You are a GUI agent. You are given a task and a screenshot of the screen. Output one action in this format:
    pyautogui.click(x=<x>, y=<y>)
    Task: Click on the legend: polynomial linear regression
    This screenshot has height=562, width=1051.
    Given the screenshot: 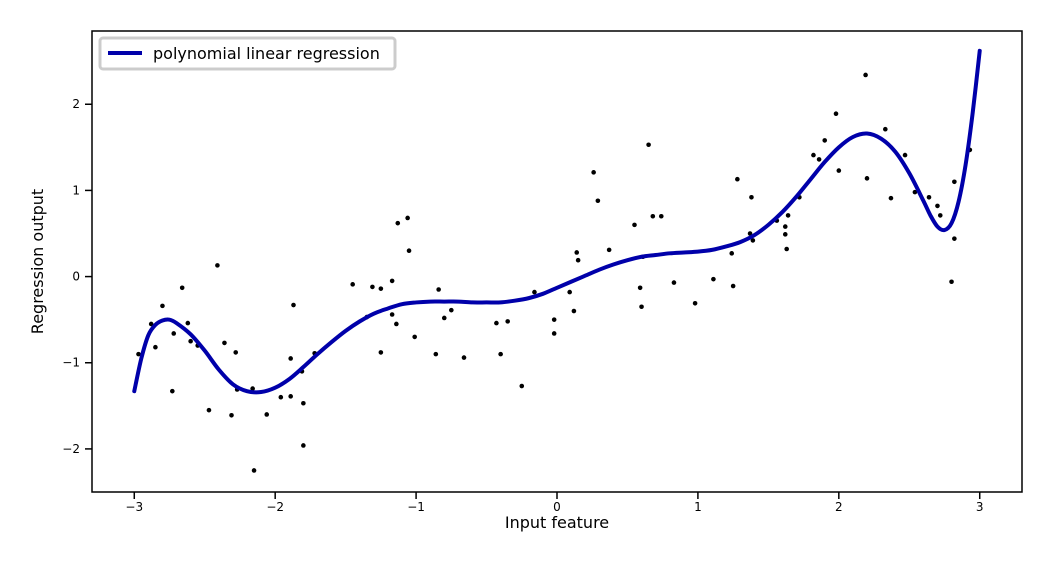 What is the action you would take?
    pyautogui.click(x=247, y=53)
    